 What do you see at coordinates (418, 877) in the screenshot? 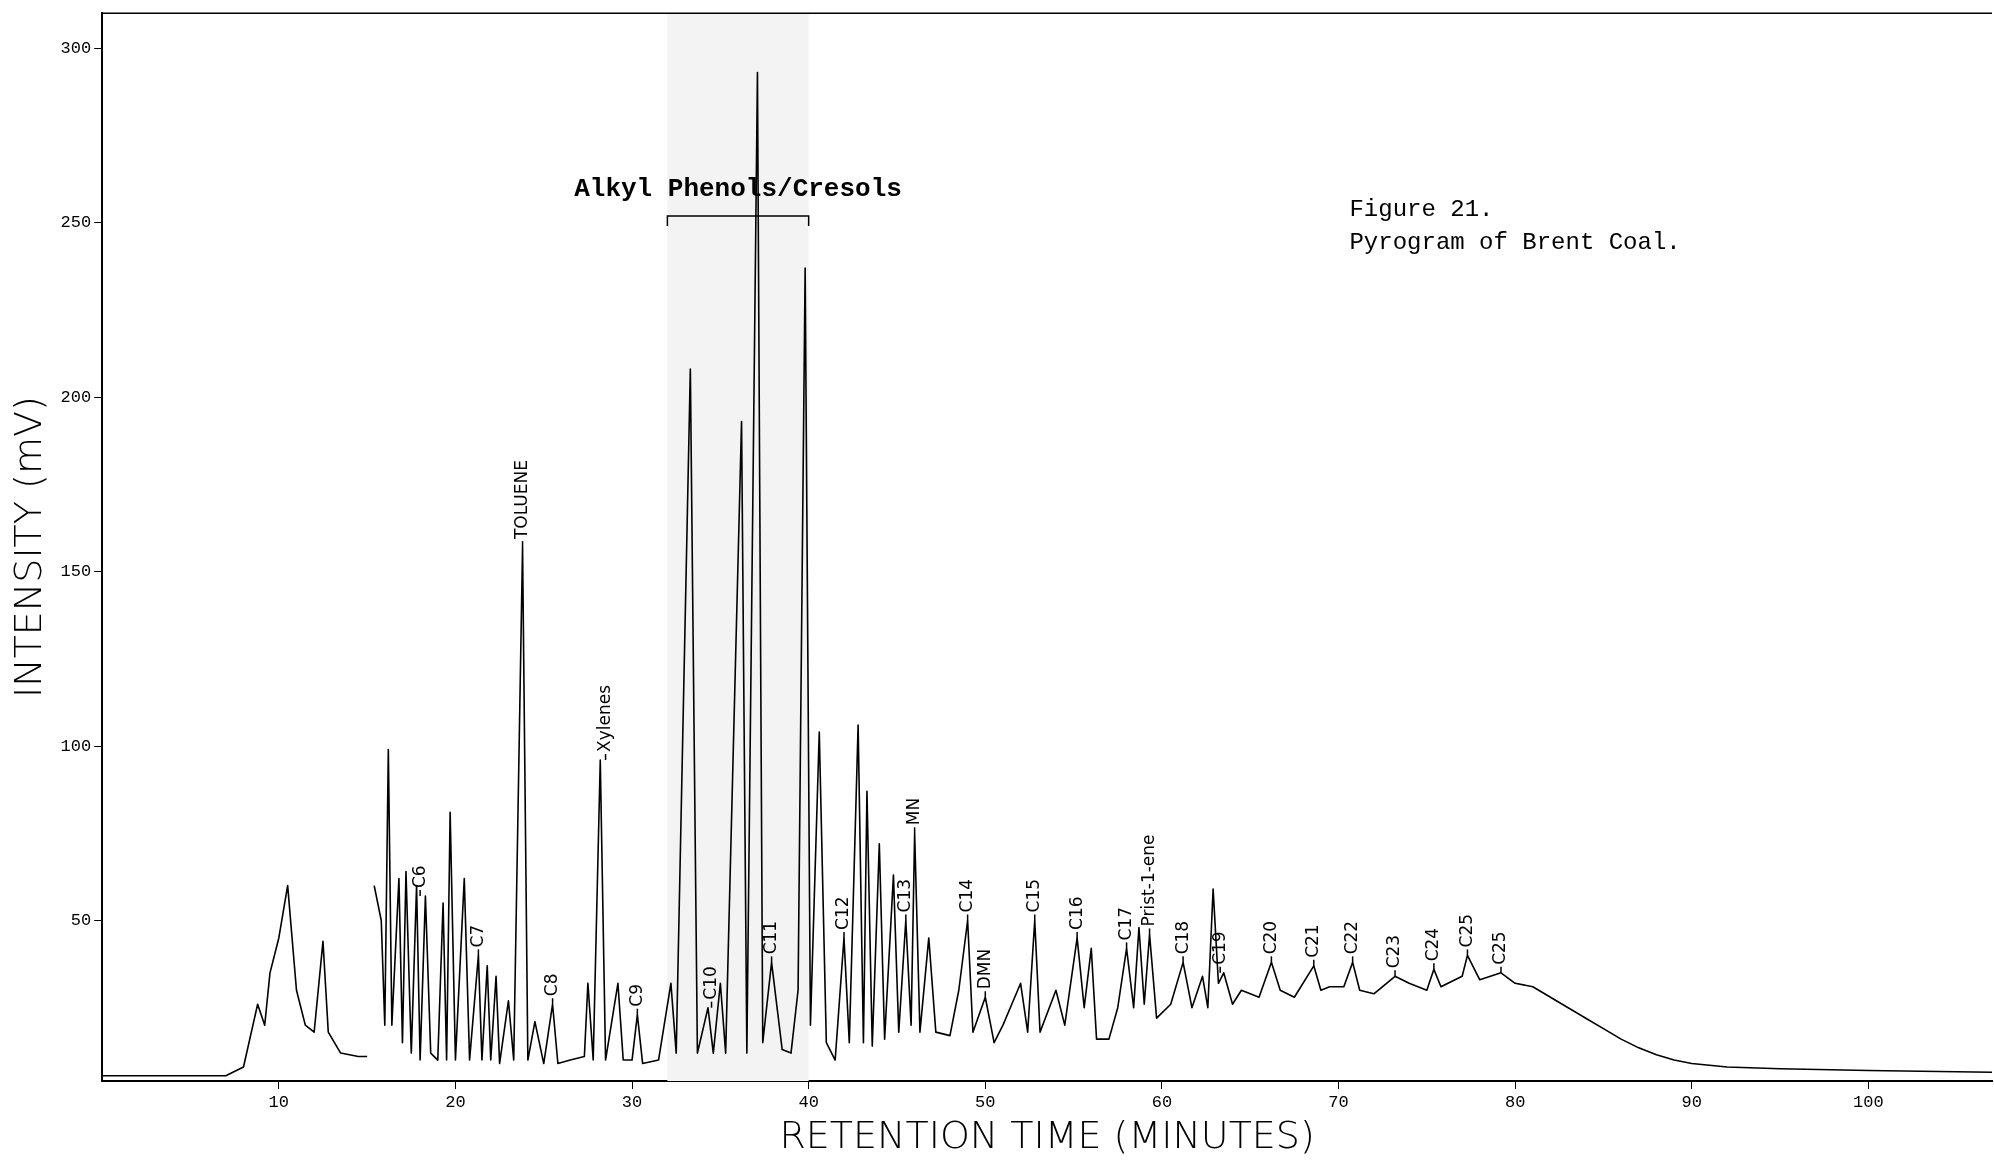
I see `annotation: C6` at bounding box center [418, 877].